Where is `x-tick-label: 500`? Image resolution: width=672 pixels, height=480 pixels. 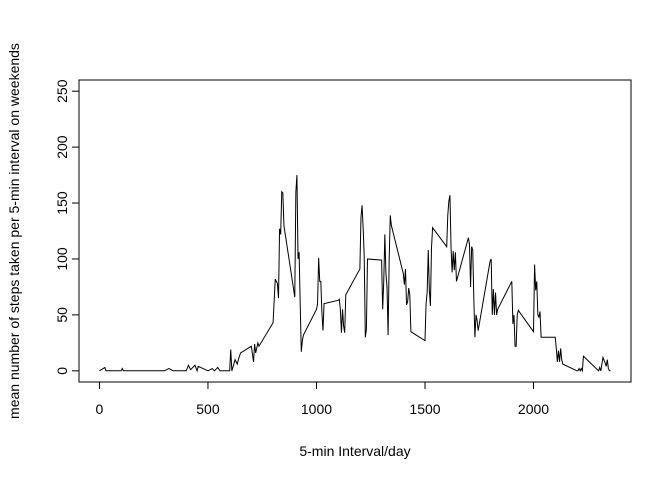 x-tick-label: 500 is located at coordinates (208, 409).